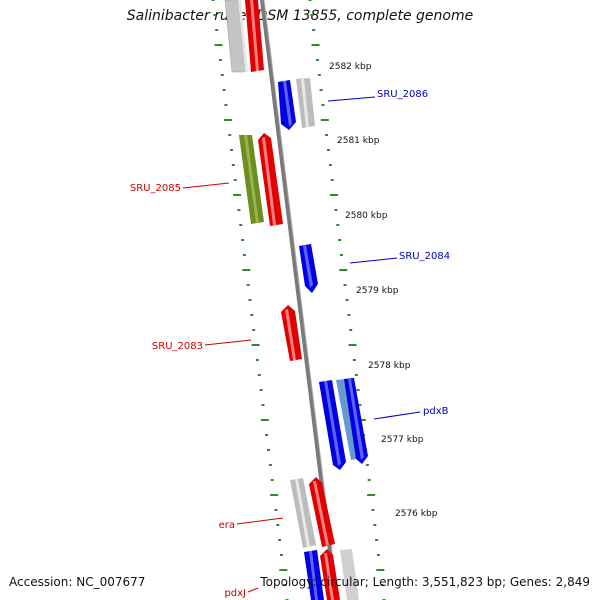 The width and height of the screenshot is (600, 600). Describe the element at coordinates (389, 366) in the screenshot. I see `tick-label: 2578 kbp` at that location.